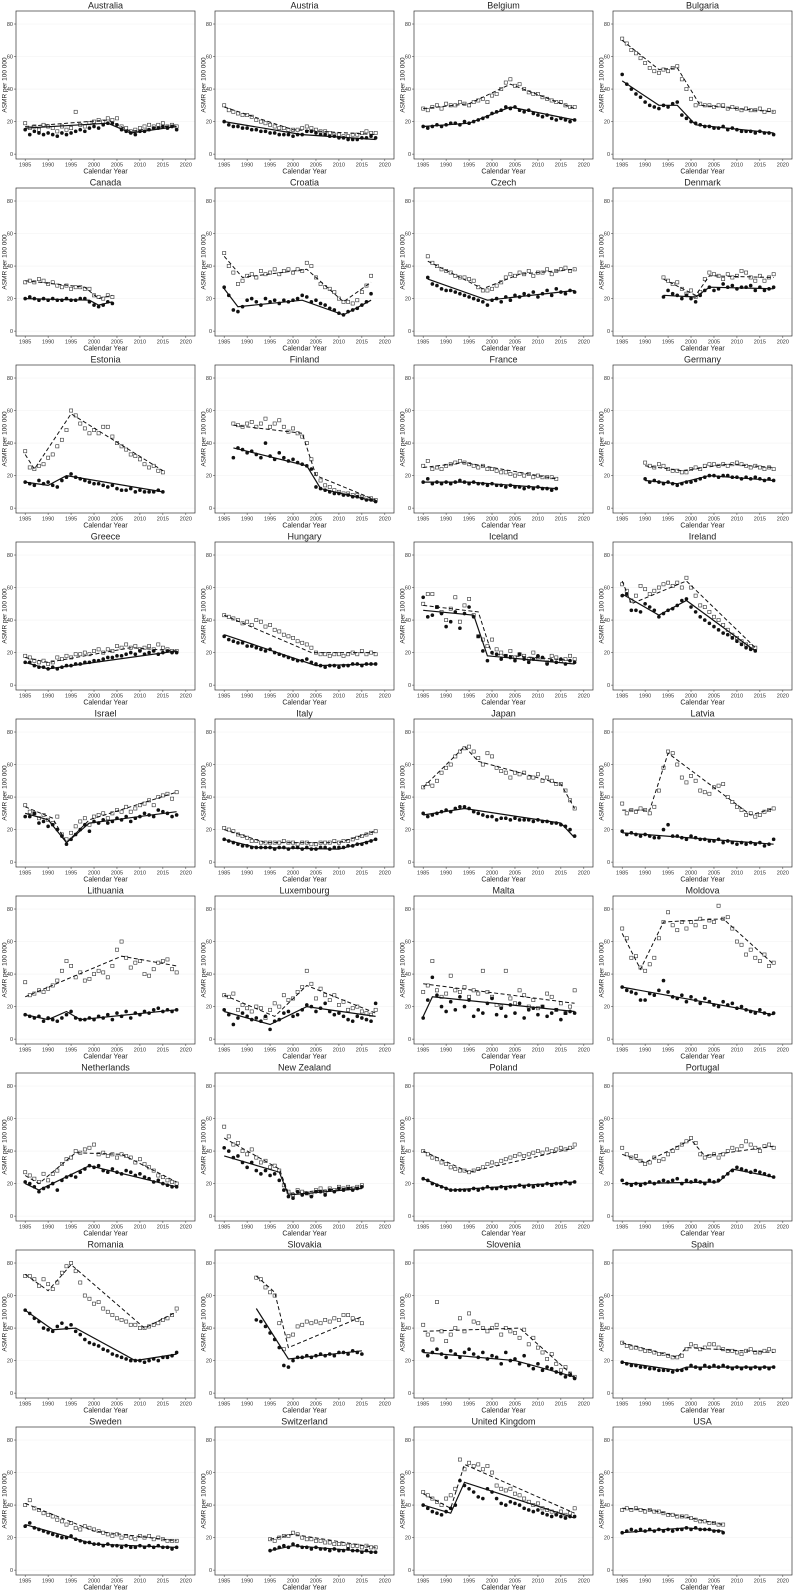 Image resolution: width=796 pixels, height=1594 pixels. Describe the element at coordinates (209, 25) in the screenshot. I see `y-tick-label: 80` at that location.